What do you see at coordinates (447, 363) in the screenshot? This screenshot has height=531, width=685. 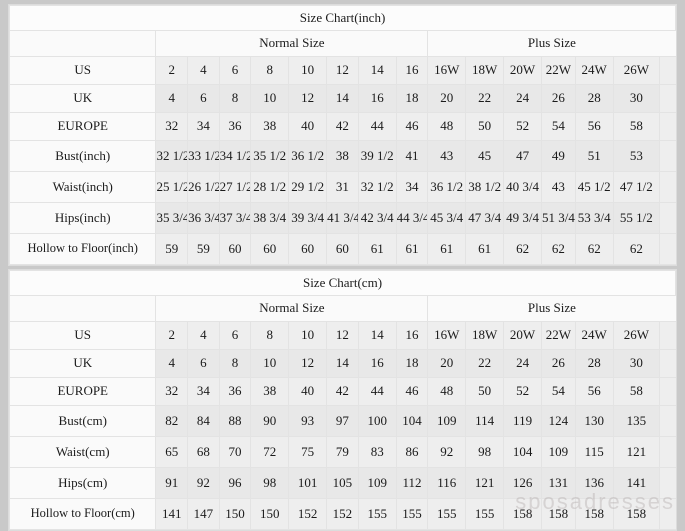 I see `table-cell: 20` at bounding box center [447, 363].